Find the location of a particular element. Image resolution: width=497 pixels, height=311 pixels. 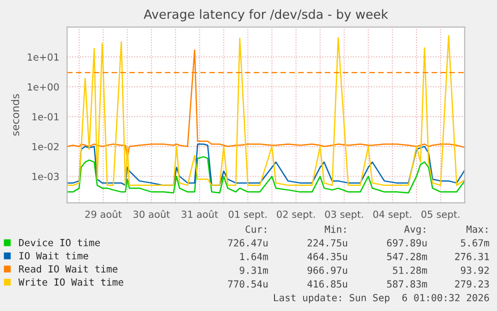

legend-label: IO Wait time is located at coordinates (53, 256).